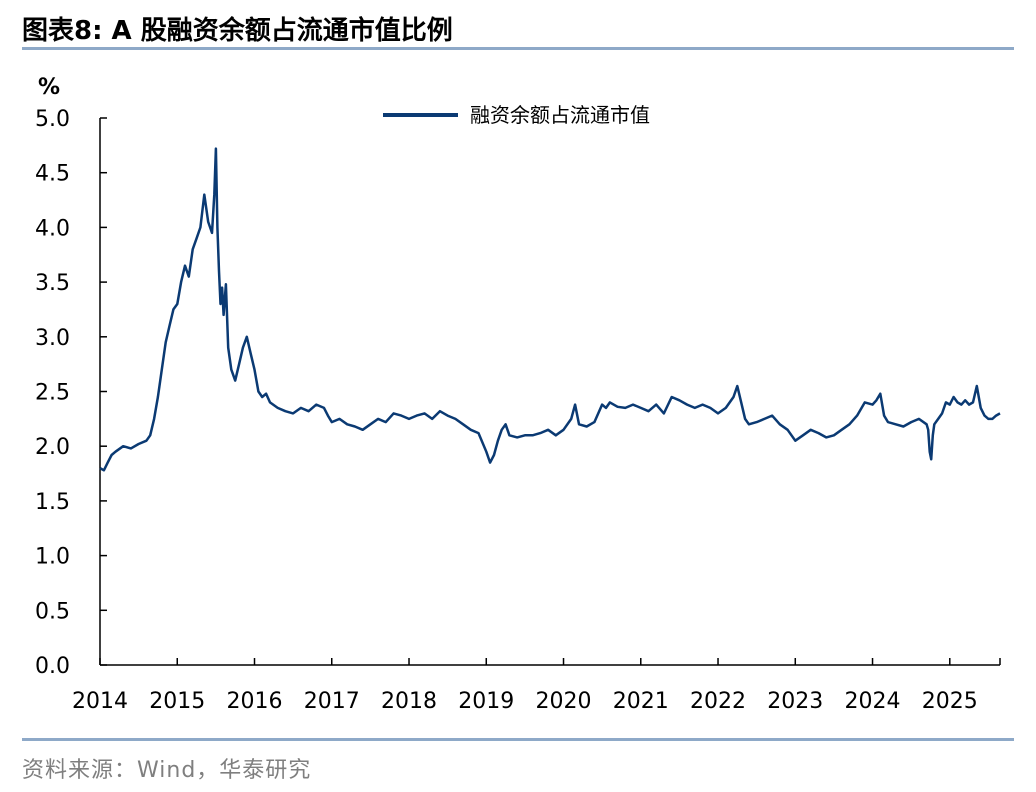 This screenshot has height=792, width=1036. I want to click on x-tick-label: 2022, so click(718, 701).